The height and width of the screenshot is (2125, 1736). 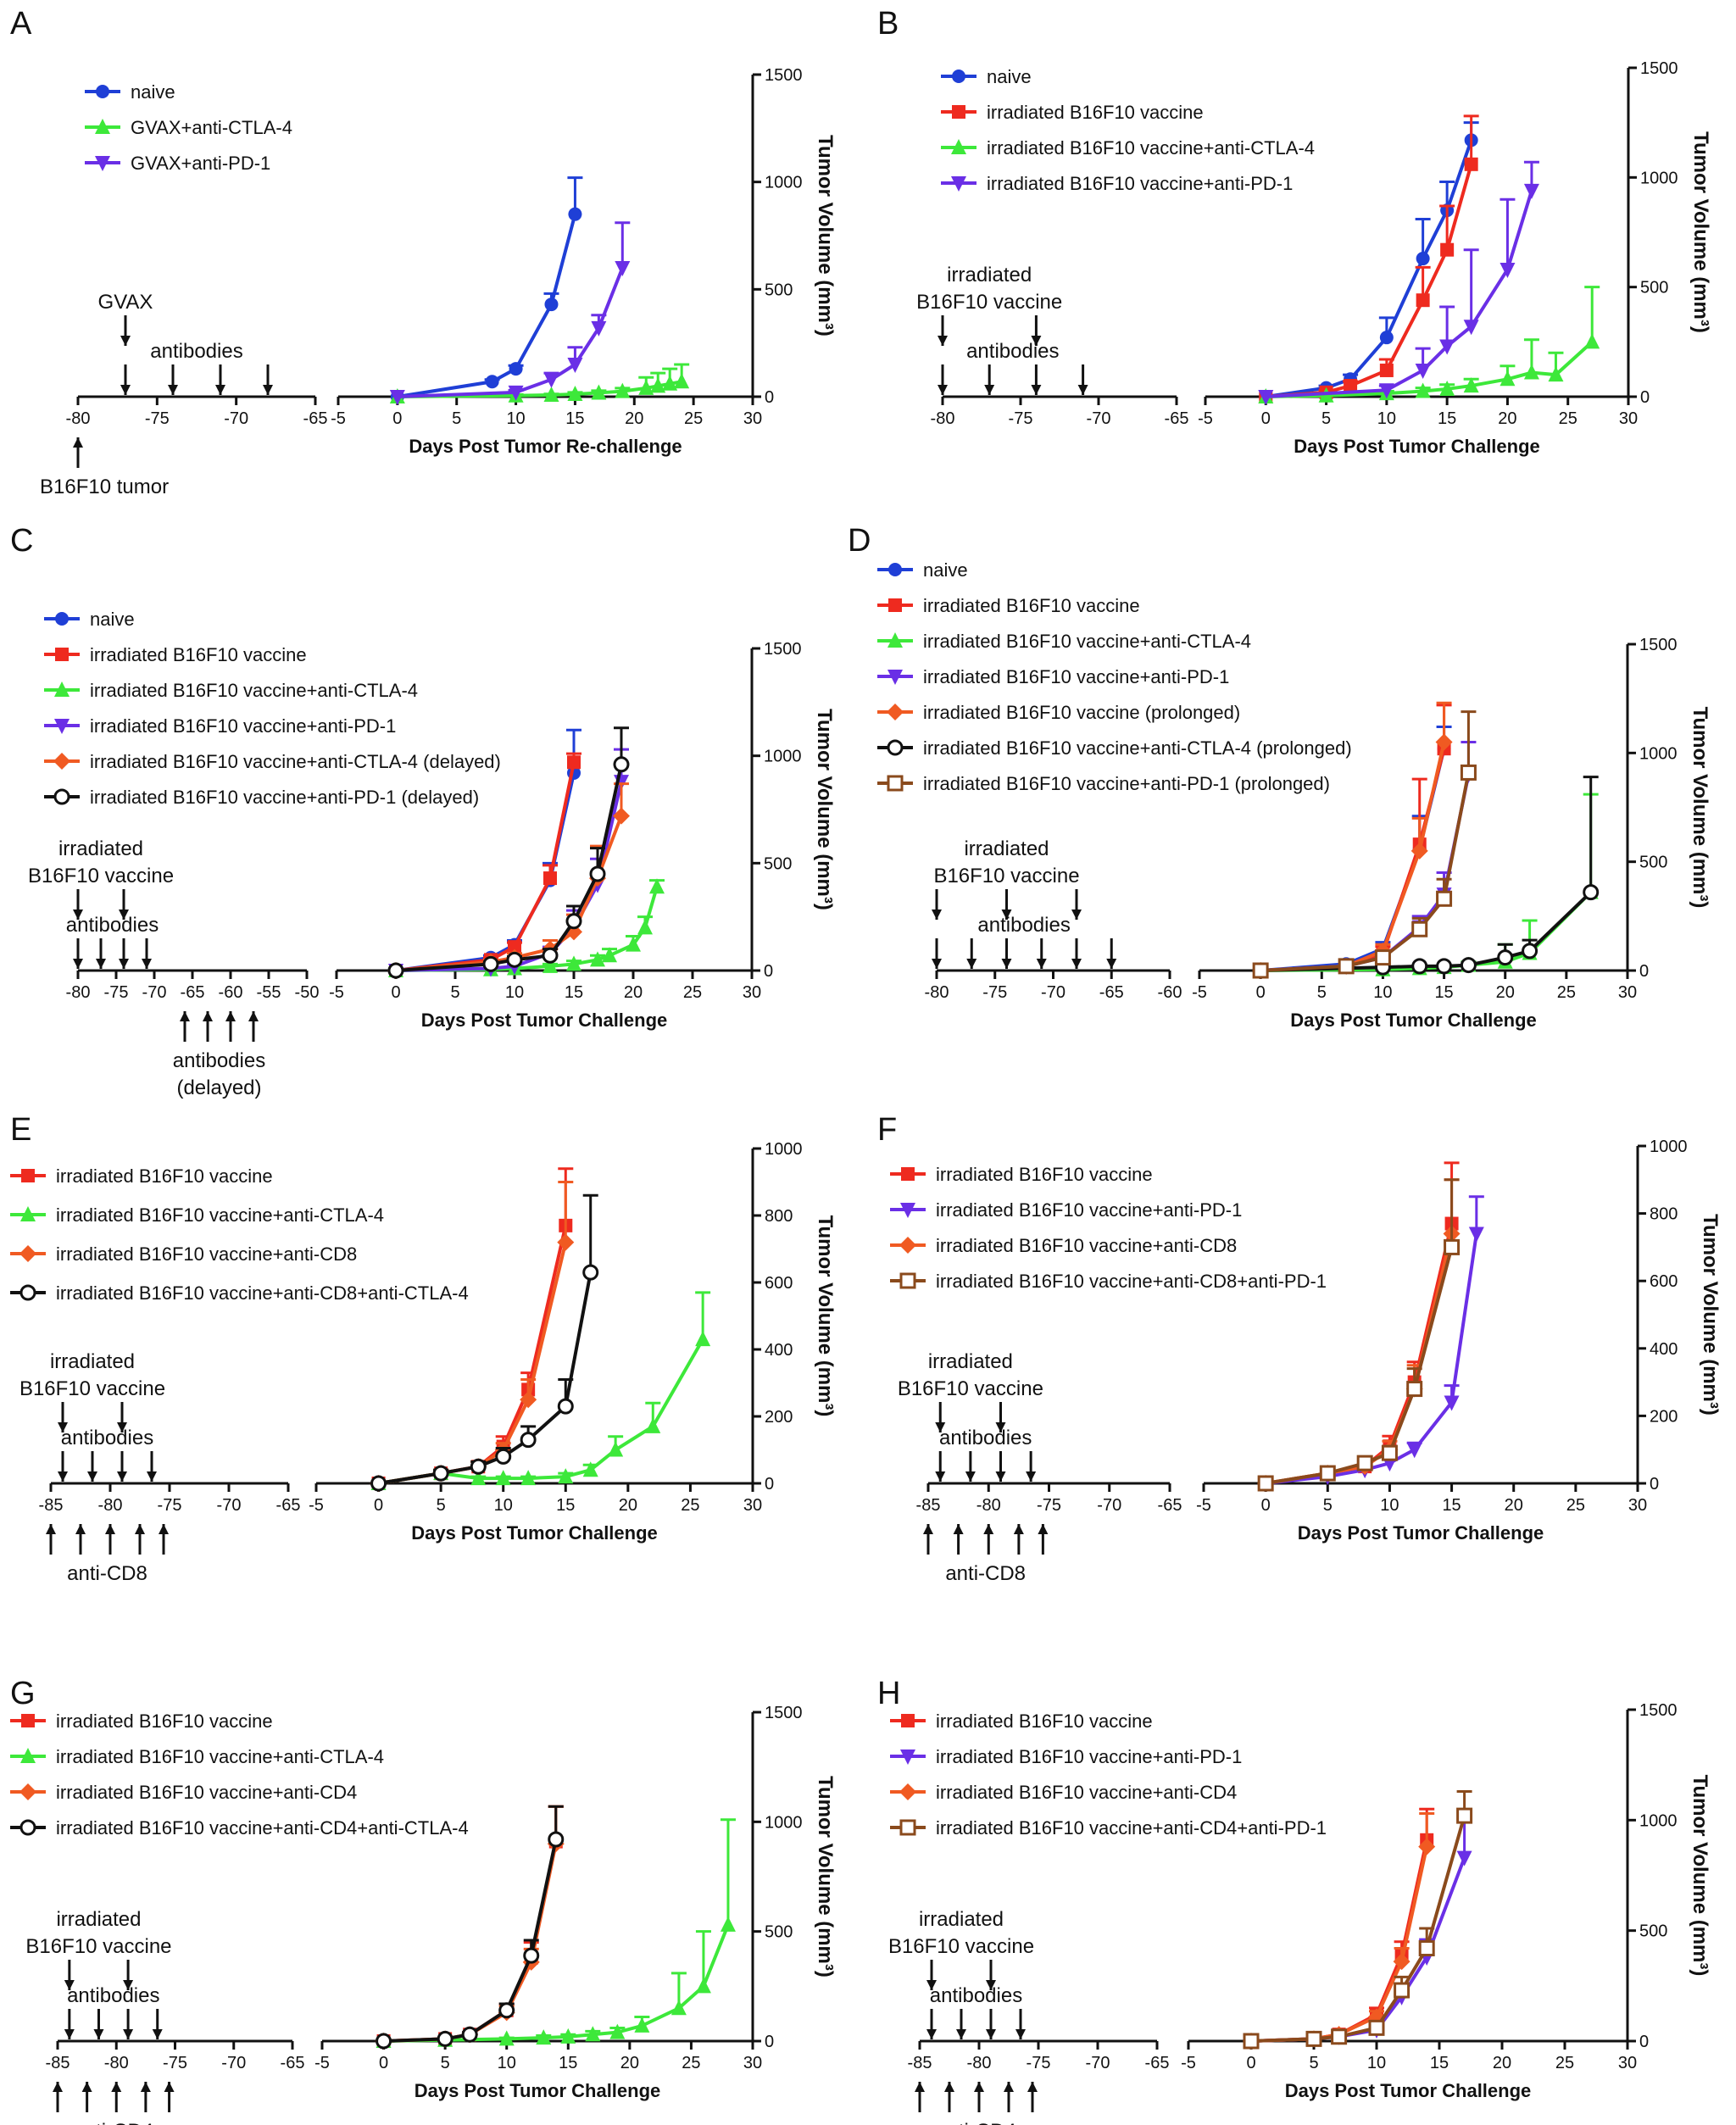 I want to click on y-tick-label: 0, so click(x=769, y=398).